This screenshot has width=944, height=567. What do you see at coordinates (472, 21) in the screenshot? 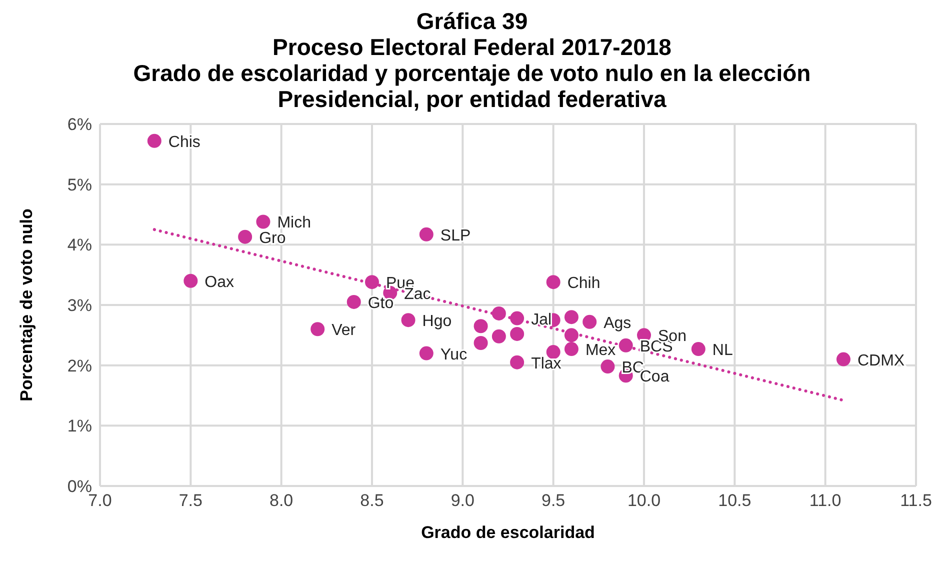
I see `chart-title: Gráfica 39` at bounding box center [472, 21].